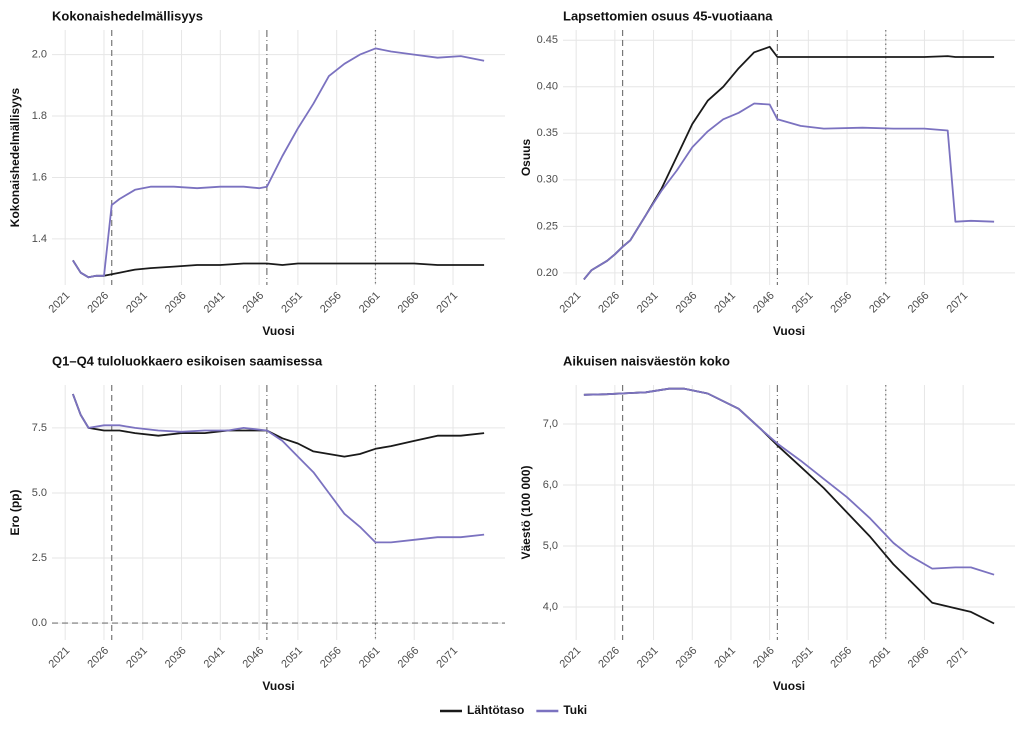  I want to click on y-tick-label: 0.45, so click(547, 40).